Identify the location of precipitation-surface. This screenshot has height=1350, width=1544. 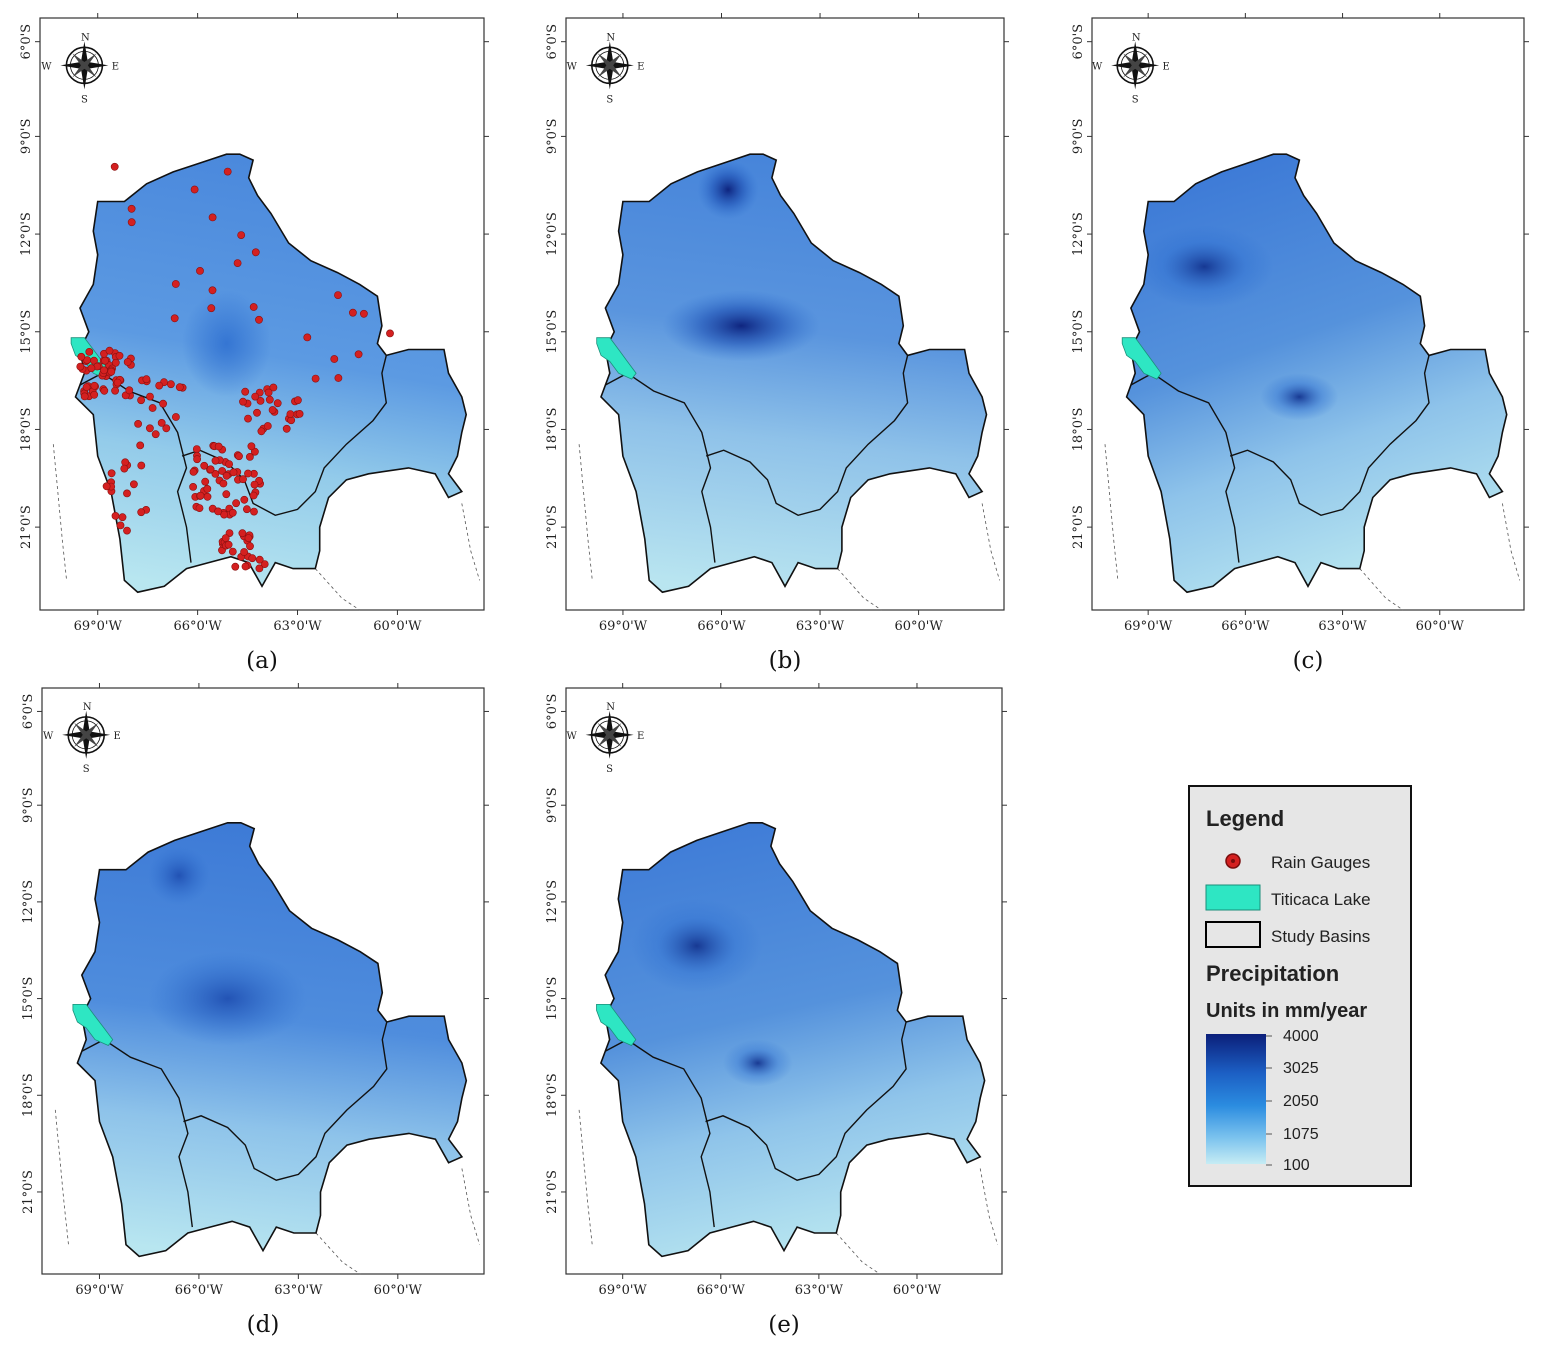
(272, 1039).